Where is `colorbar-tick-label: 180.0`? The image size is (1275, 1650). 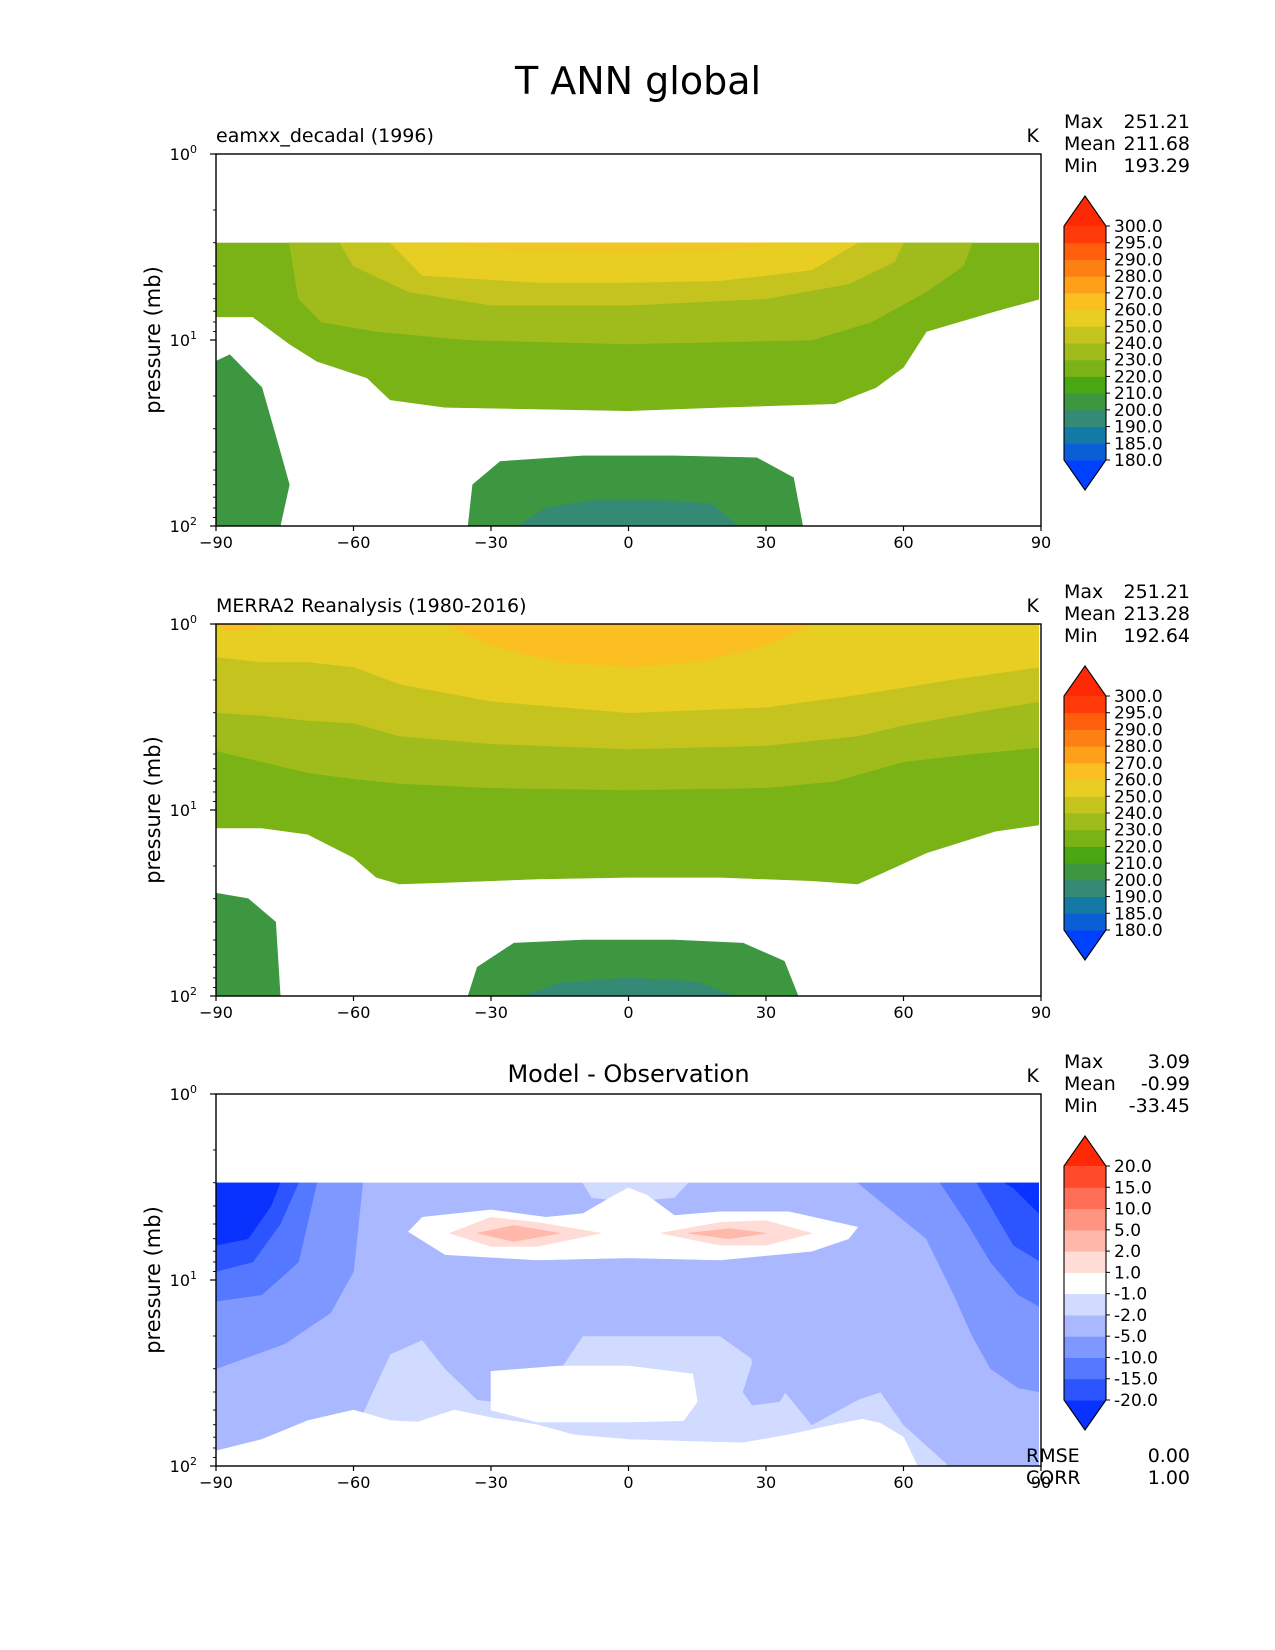 colorbar-tick-label: 180.0 is located at coordinates (1138, 931).